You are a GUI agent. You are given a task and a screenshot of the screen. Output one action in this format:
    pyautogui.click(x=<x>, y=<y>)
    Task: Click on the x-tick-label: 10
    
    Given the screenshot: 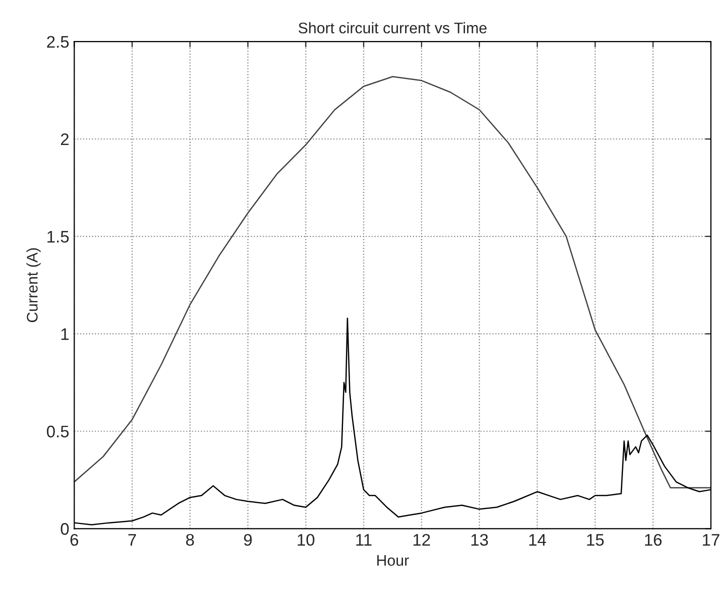 What is the action you would take?
    pyautogui.click(x=306, y=540)
    